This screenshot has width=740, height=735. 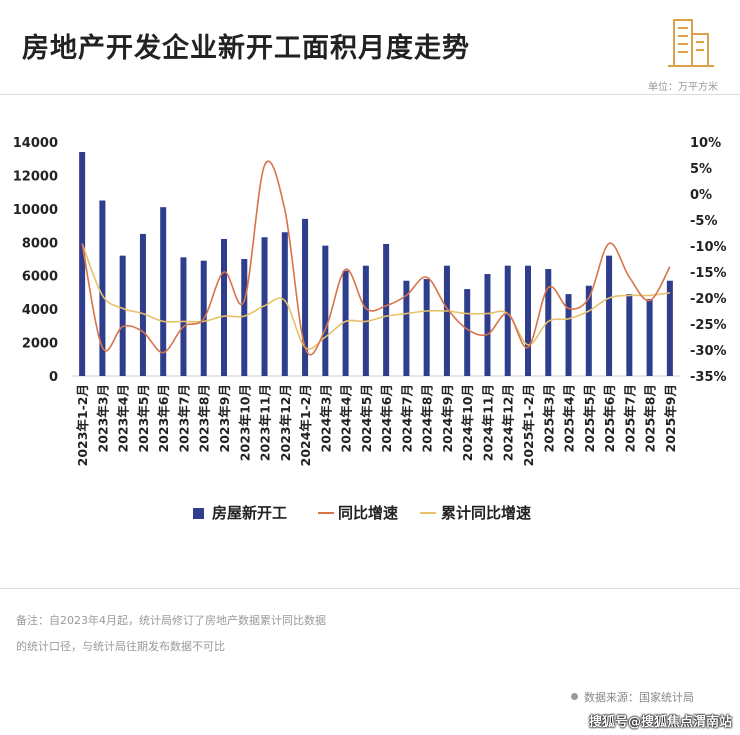 What do you see at coordinates (40, 310) in the screenshot?
I see `y-left-tick-label: 4000` at bounding box center [40, 310].